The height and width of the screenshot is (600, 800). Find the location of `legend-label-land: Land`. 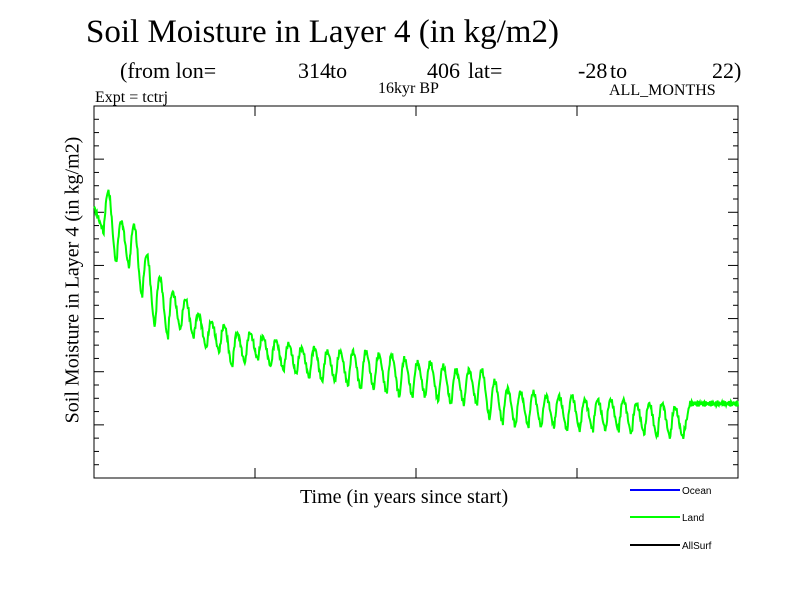

legend-label-land: Land is located at coordinates (693, 518).